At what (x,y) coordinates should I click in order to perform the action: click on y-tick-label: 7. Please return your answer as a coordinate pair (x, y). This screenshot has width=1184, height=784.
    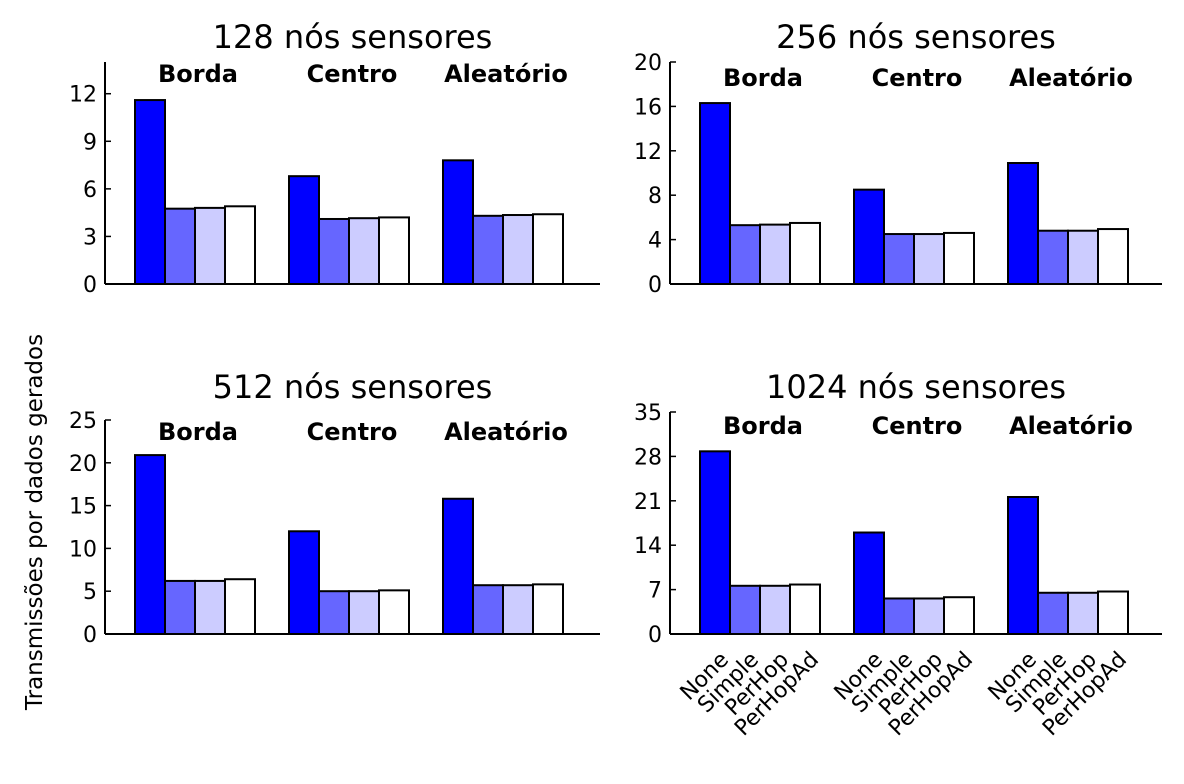
    Looking at the image, I should click on (655, 591).